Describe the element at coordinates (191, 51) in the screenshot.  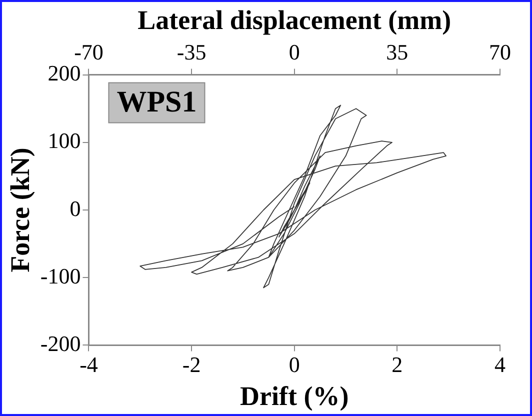
I see `x2-tick-label: -35` at that location.